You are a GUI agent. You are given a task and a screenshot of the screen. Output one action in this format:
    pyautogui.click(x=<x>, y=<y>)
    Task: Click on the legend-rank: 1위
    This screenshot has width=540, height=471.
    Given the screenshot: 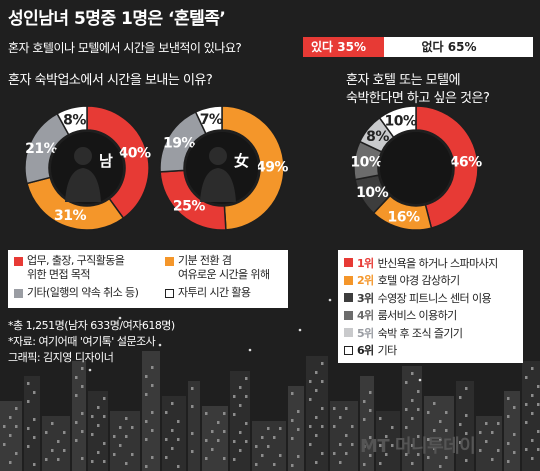 What is the action you would take?
    pyautogui.click(x=365, y=263)
    